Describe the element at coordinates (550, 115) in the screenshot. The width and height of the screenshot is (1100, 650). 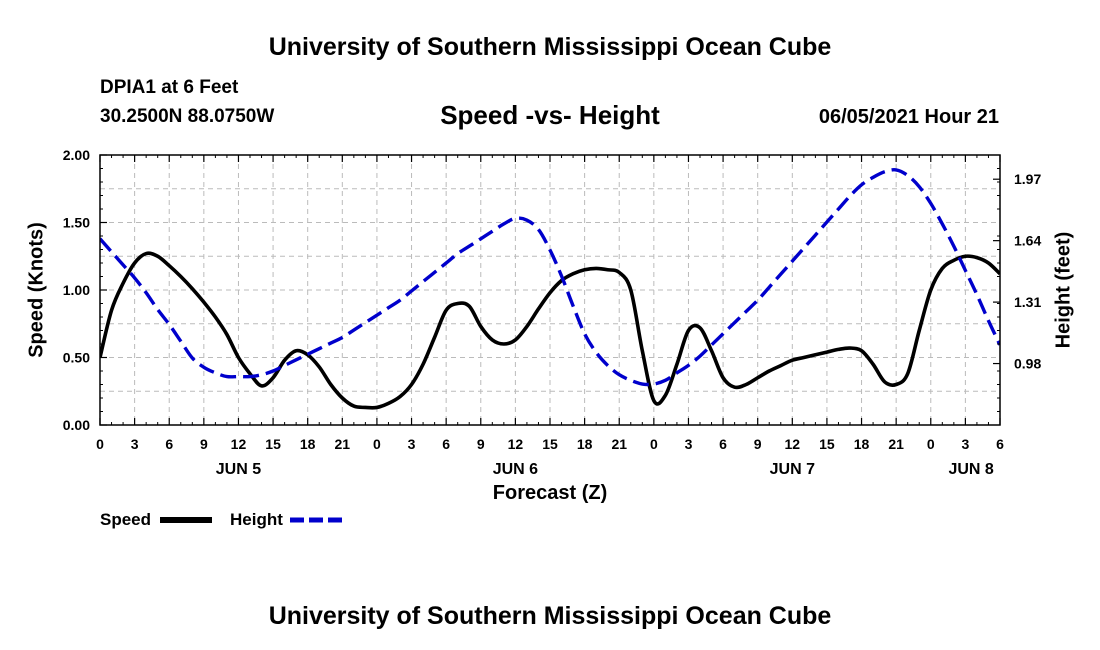
I see `chart-title: Speed -vs- Height` at that location.